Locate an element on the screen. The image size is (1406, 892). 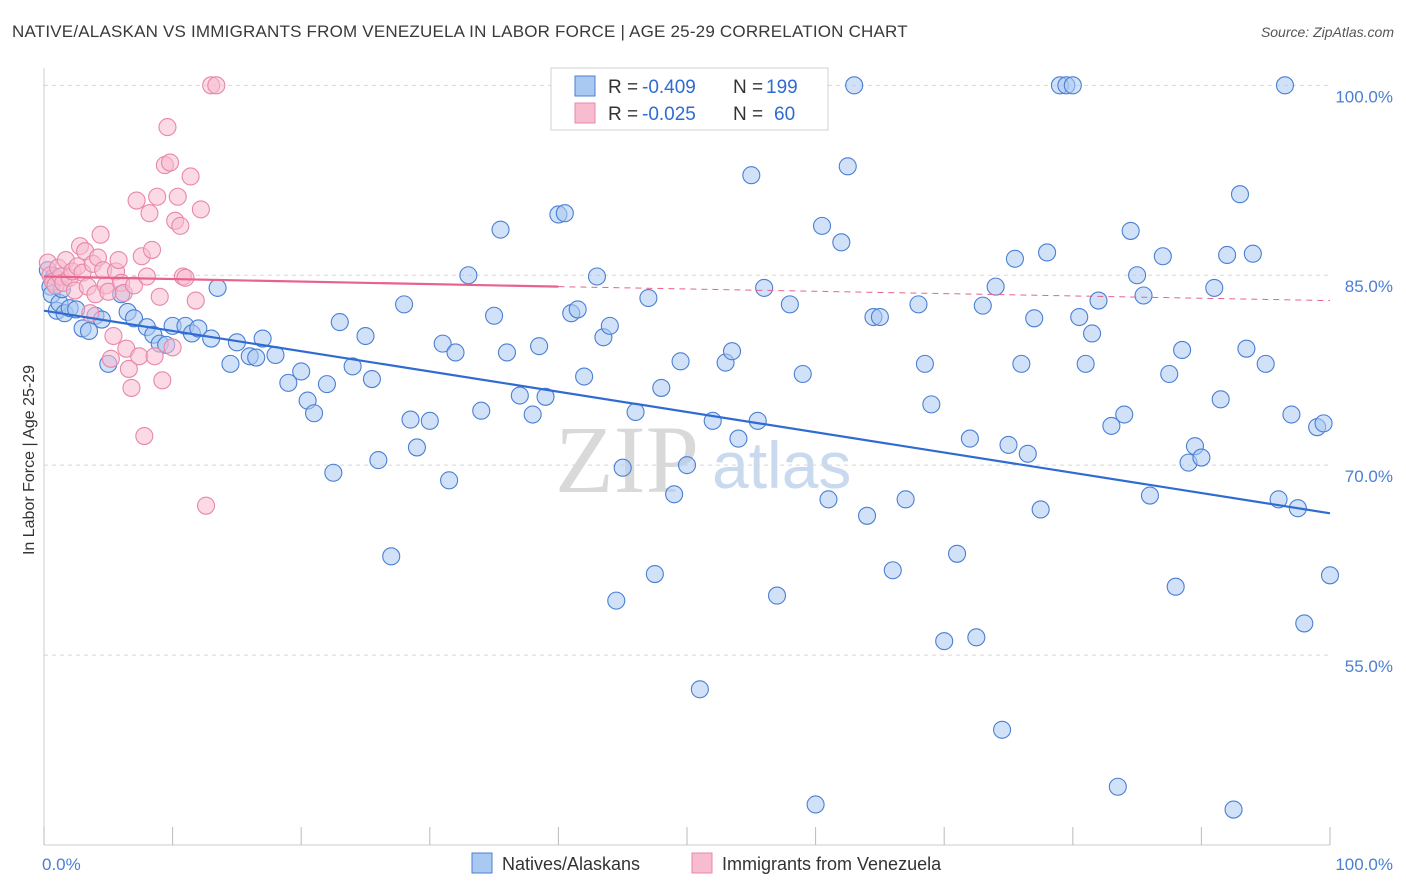
legend-swatch-blue is located at coordinates (585, 86).